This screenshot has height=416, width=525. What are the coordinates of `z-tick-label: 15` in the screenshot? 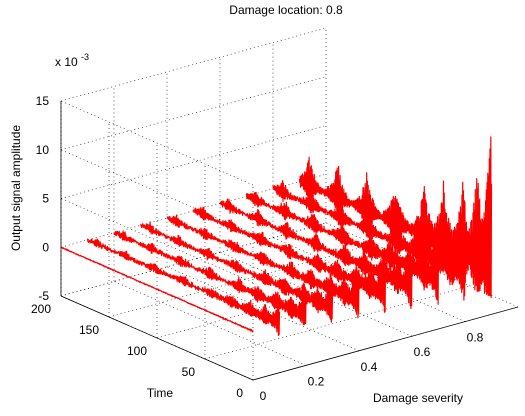 It's located at (43, 101).